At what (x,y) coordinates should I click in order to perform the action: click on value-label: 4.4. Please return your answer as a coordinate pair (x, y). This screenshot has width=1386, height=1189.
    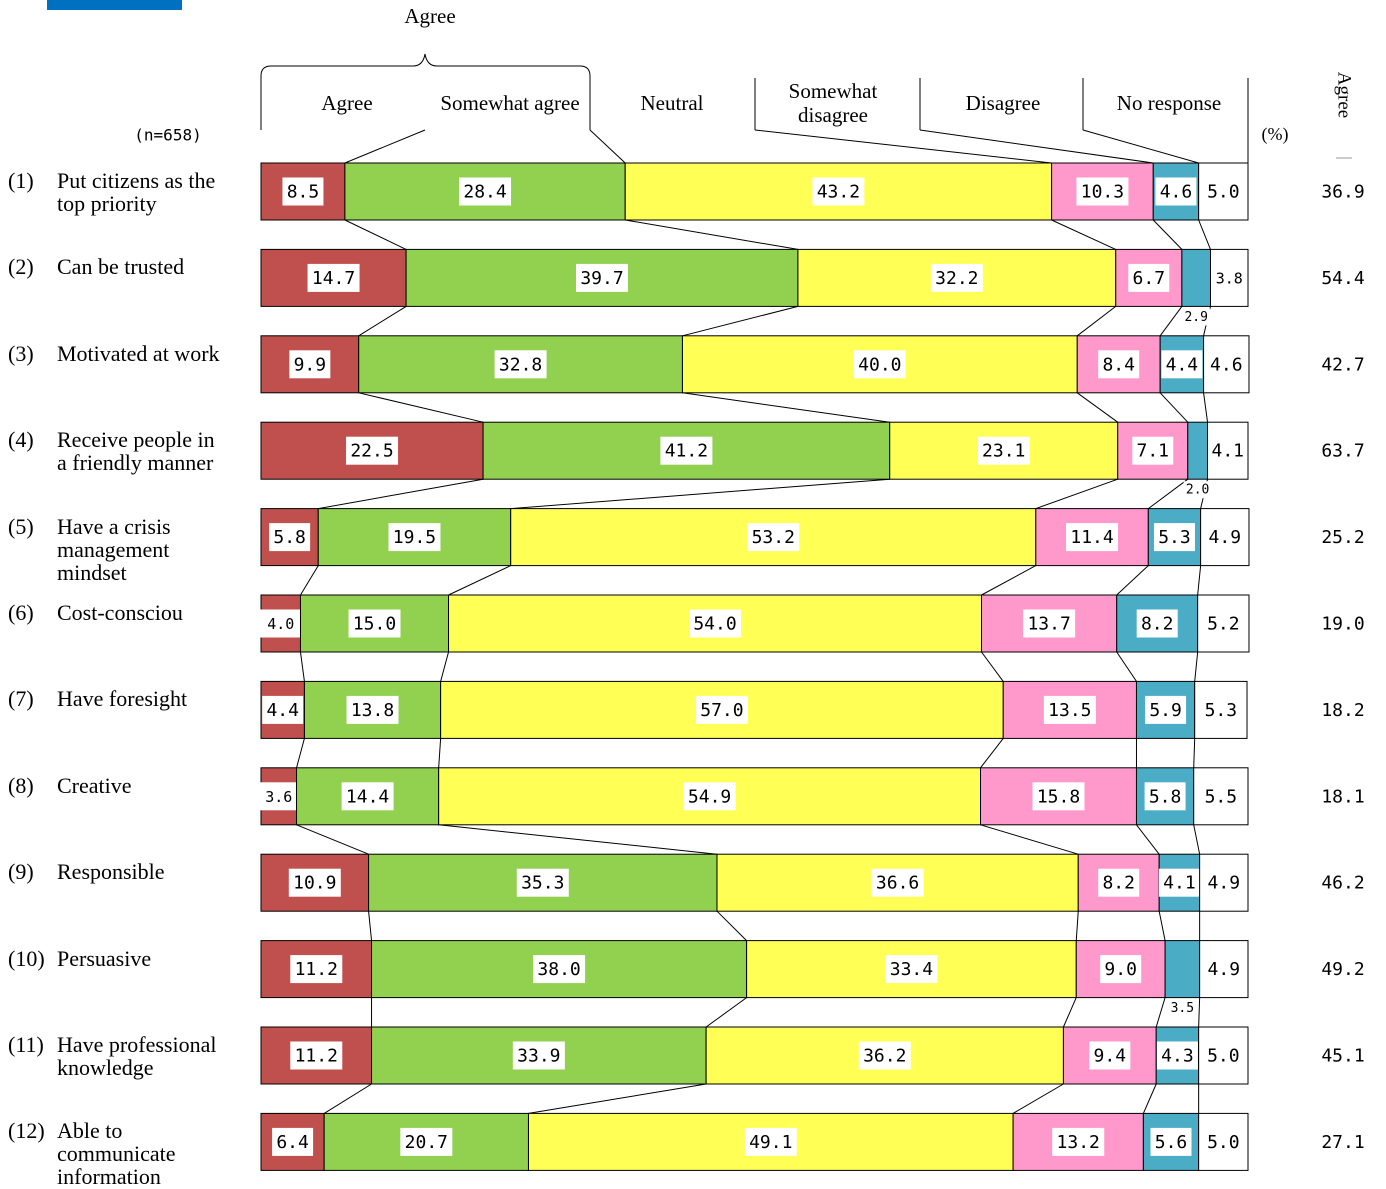
    Looking at the image, I should click on (1182, 364).